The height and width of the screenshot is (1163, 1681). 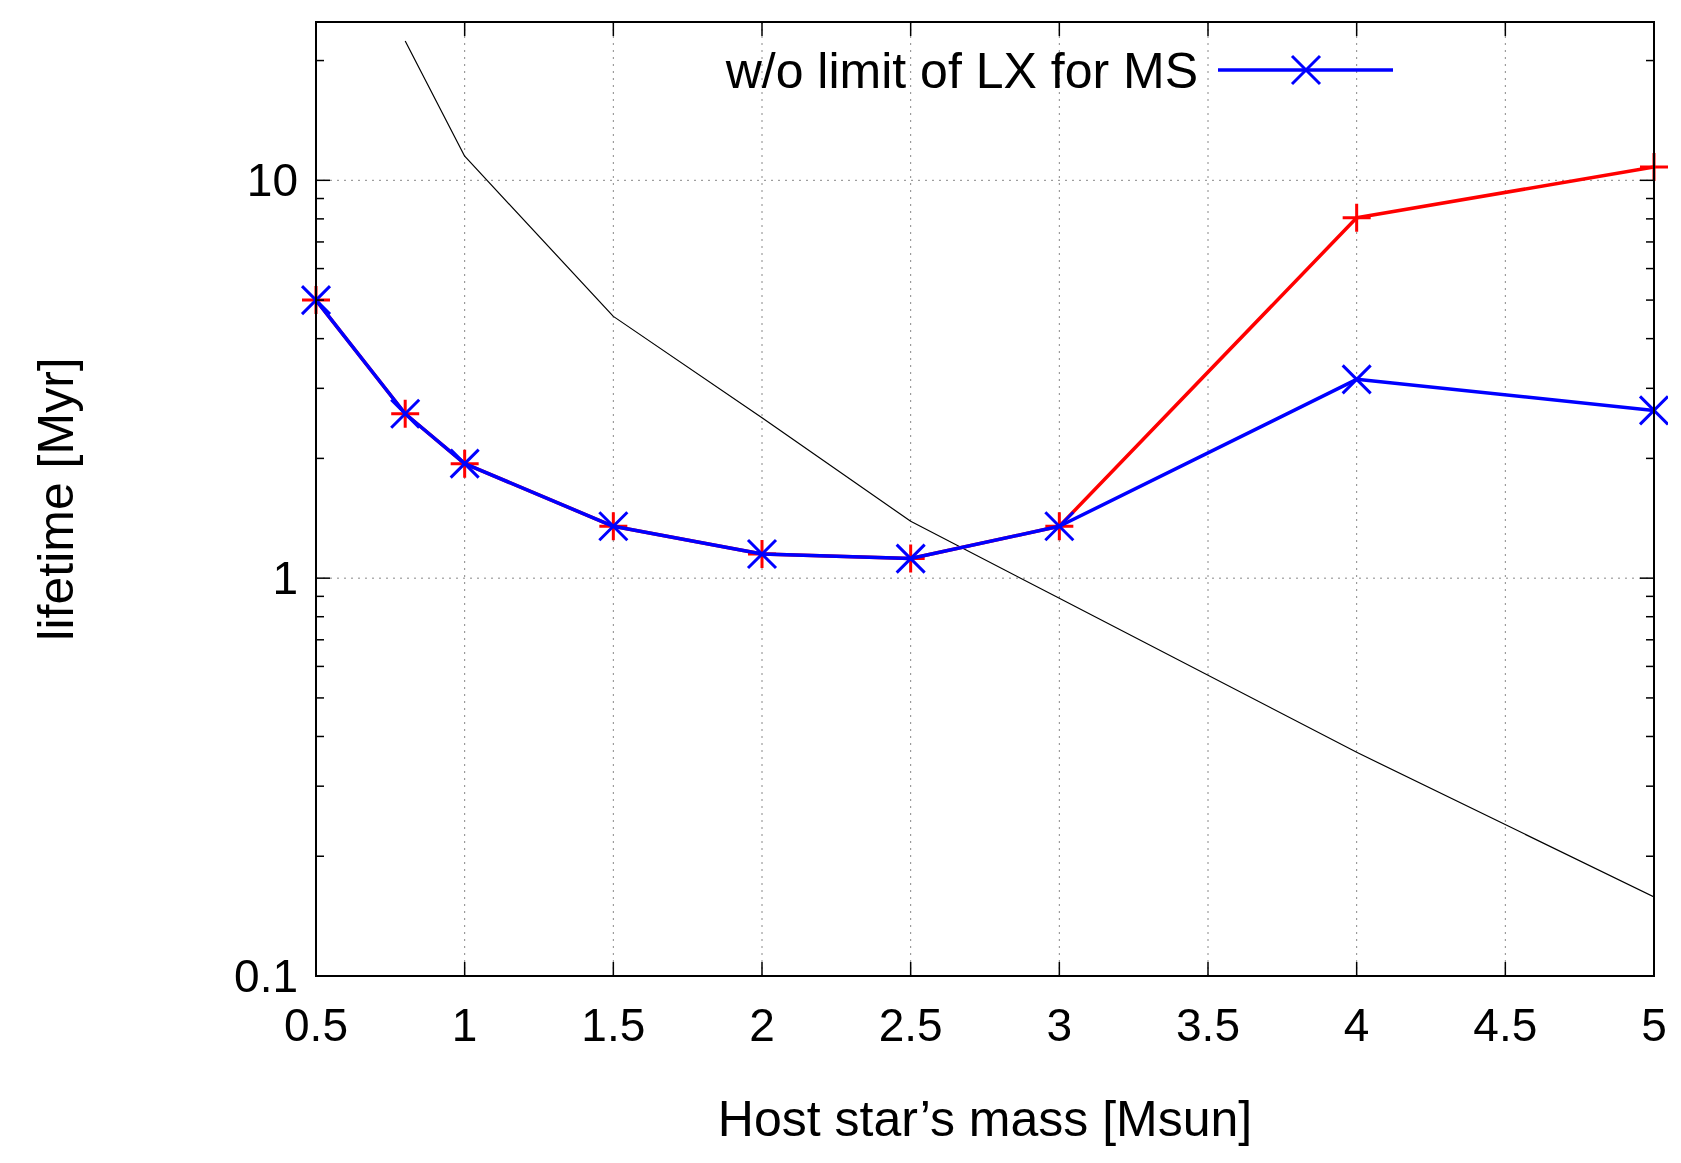 I want to click on x-tick-label: 1.5, so click(x=613, y=1025).